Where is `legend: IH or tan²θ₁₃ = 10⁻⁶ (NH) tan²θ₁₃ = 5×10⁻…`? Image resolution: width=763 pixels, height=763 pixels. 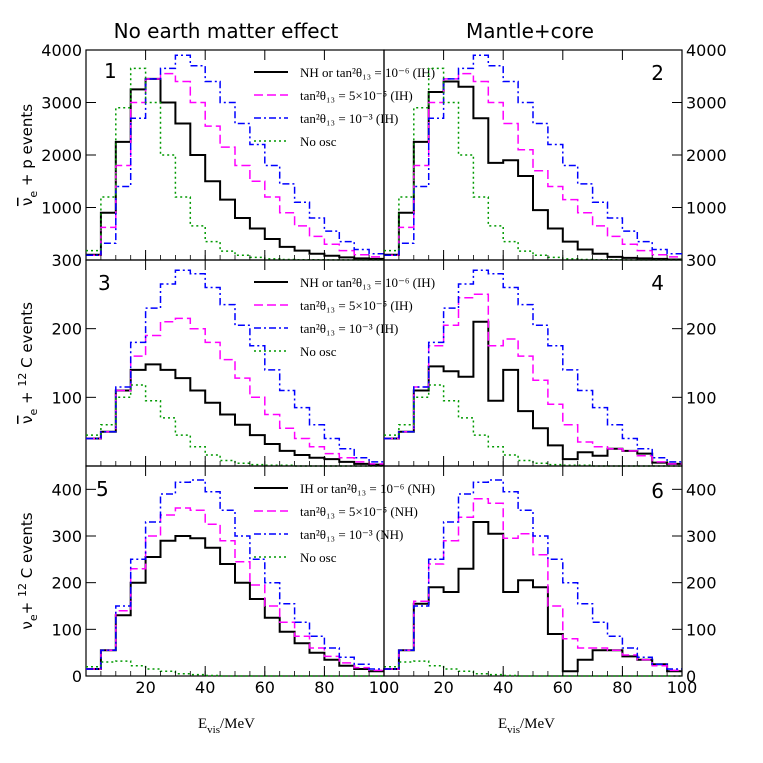
legend: IH or tan²θ₁₃ = 10⁻⁶ (NH) tan²θ₁₃ = 5×10⁻… is located at coordinates (344, 523).